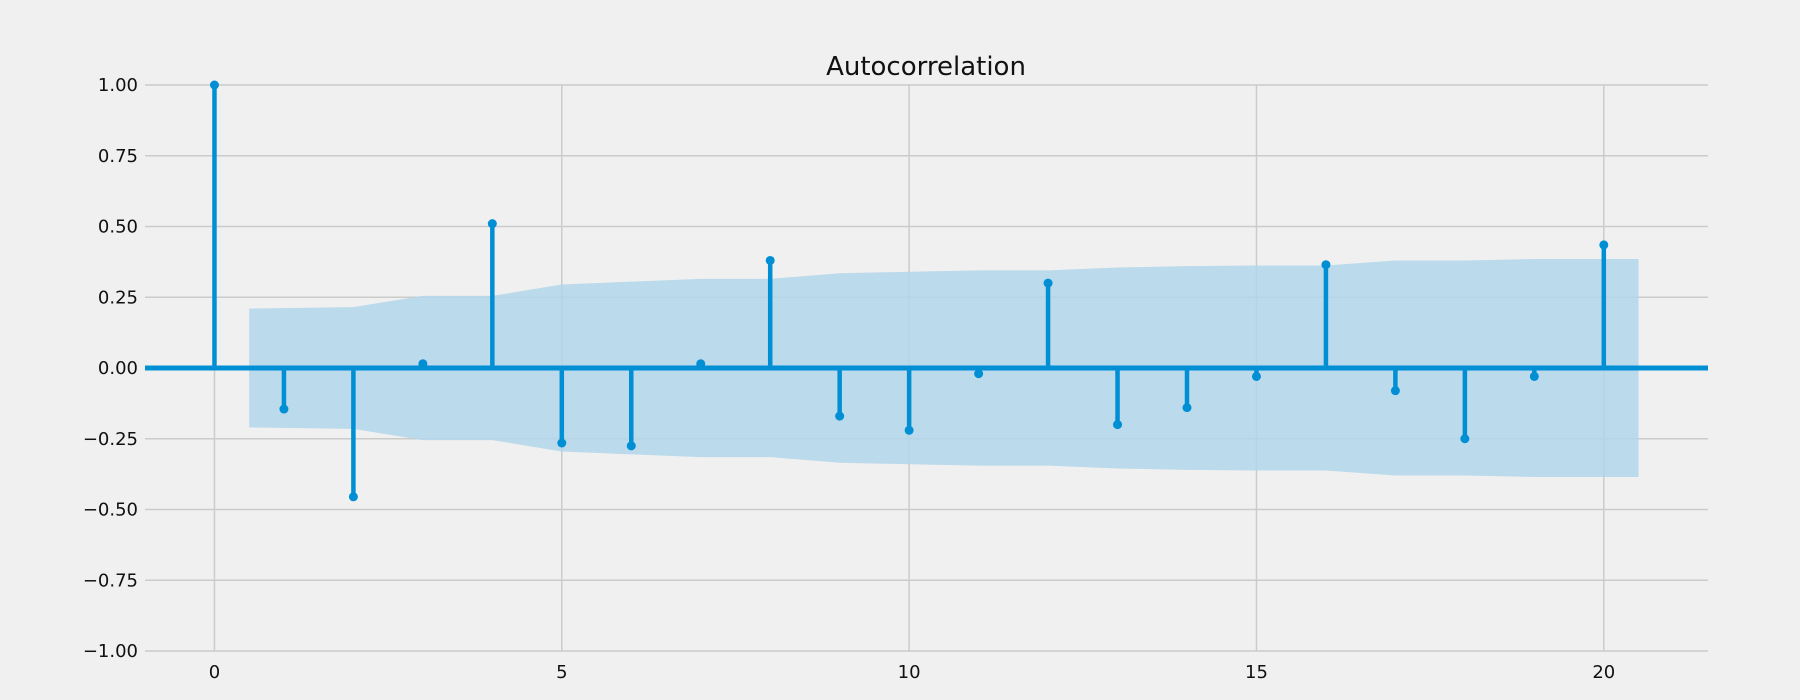 The width and height of the screenshot is (1800, 700). I want to click on x-tick-label: 20, so click(1603, 672).